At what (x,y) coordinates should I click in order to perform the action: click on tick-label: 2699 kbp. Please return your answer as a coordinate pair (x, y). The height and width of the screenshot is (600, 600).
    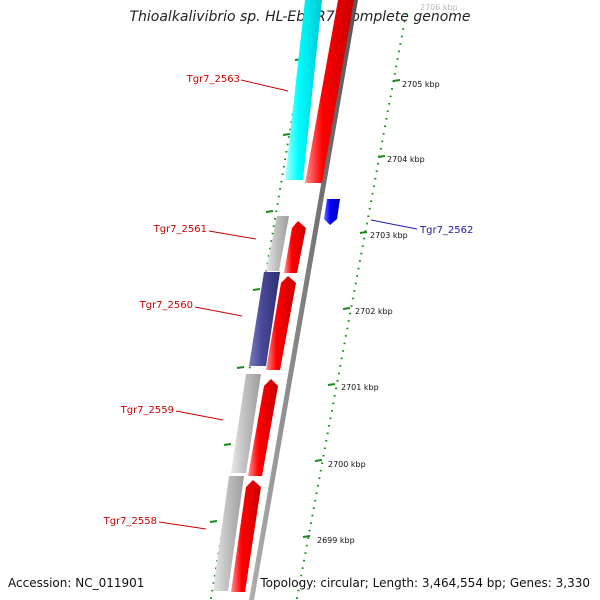
    Looking at the image, I should click on (336, 540).